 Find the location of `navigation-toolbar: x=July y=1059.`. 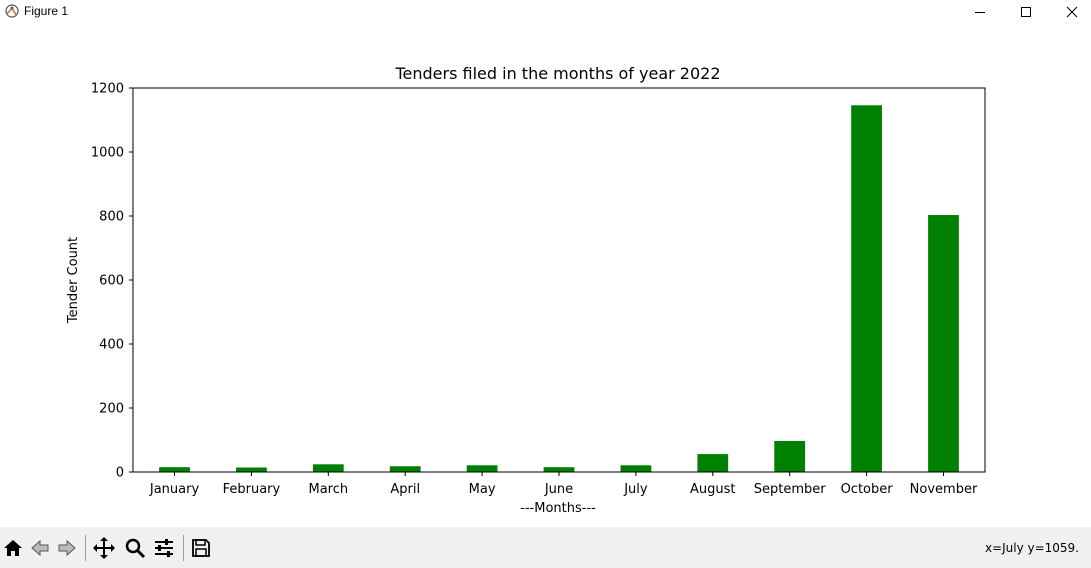

navigation-toolbar: x=July y=1059. is located at coordinates (545, 547).